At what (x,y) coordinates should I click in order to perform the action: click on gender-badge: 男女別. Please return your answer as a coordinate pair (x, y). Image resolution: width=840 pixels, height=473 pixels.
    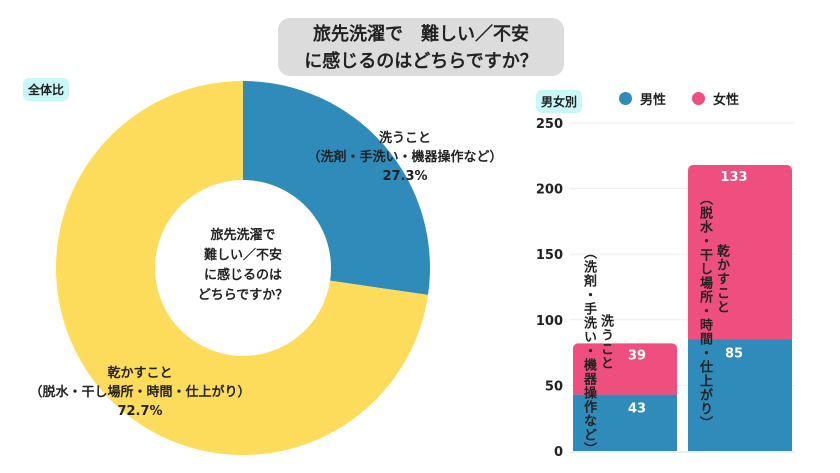
    Looking at the image, I should click on (559, 101).